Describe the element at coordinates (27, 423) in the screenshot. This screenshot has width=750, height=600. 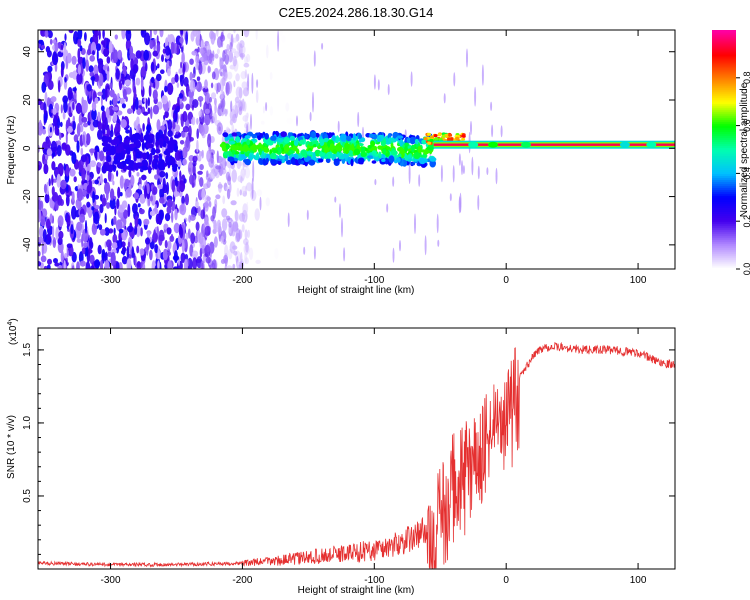
I see `y-tick-label: 1.0` at that location.